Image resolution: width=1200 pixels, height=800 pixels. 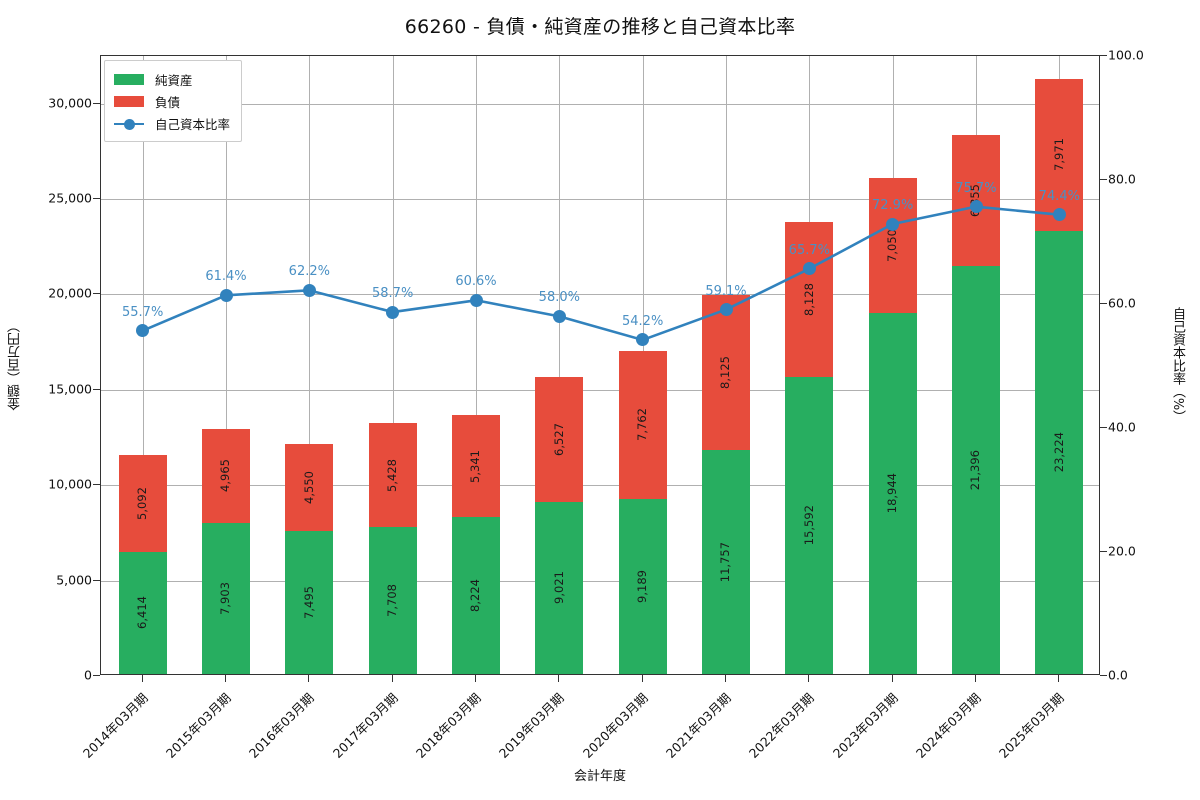 I want to click on y-axis-tick-label-right: 20.0, so click(x=1122, y=551).